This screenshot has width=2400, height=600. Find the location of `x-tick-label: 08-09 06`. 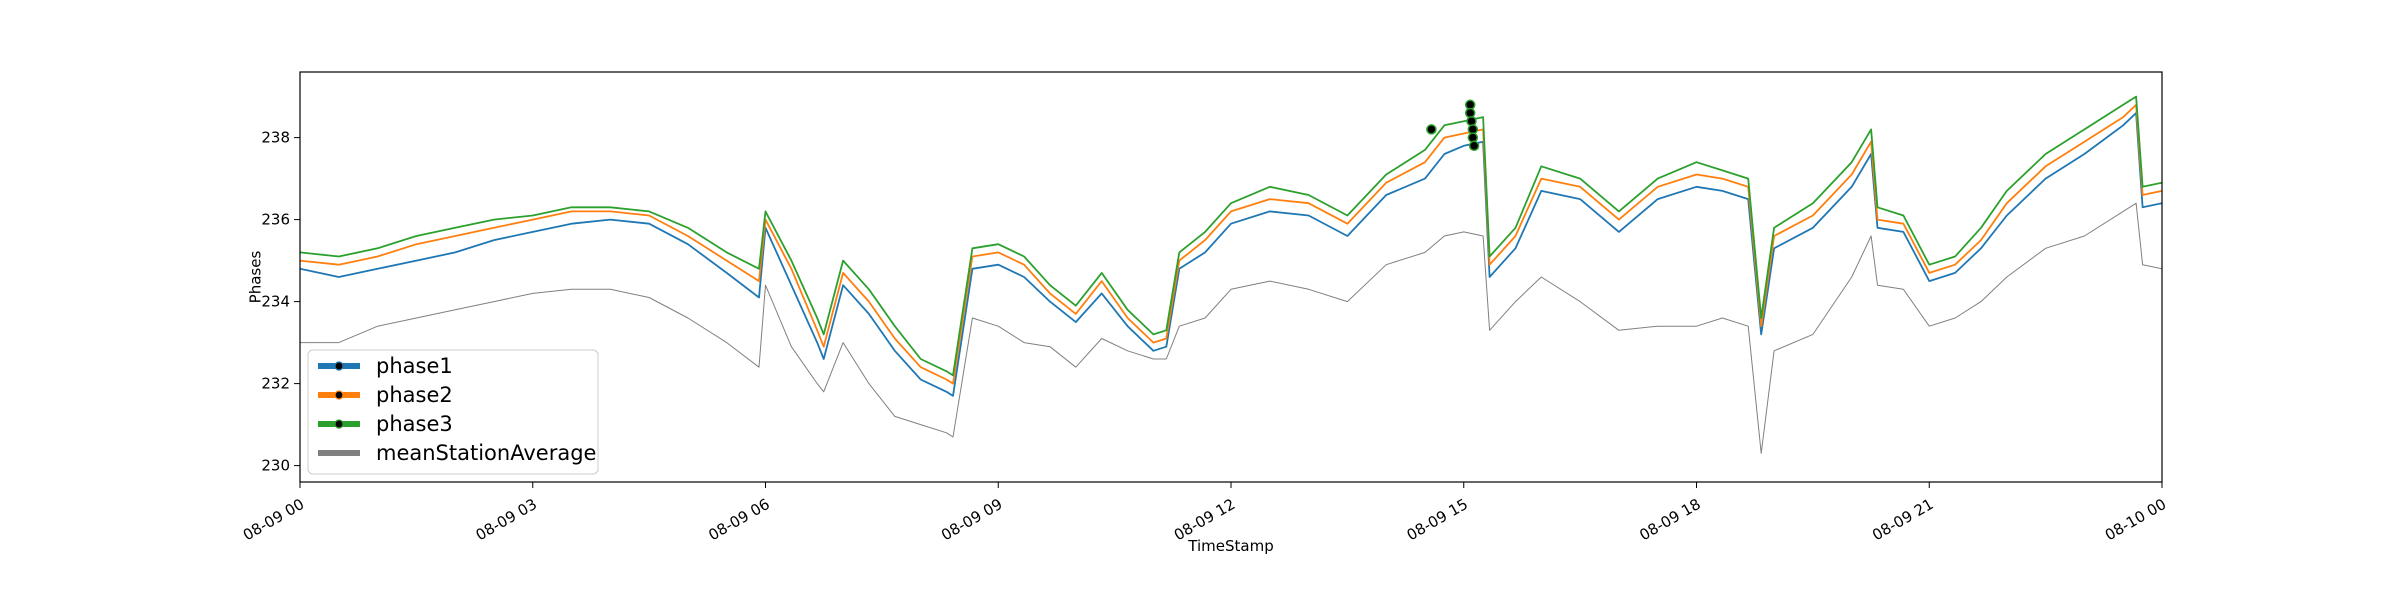

x-tick-label: 08-09 06 is located at coordinates (738, 519).